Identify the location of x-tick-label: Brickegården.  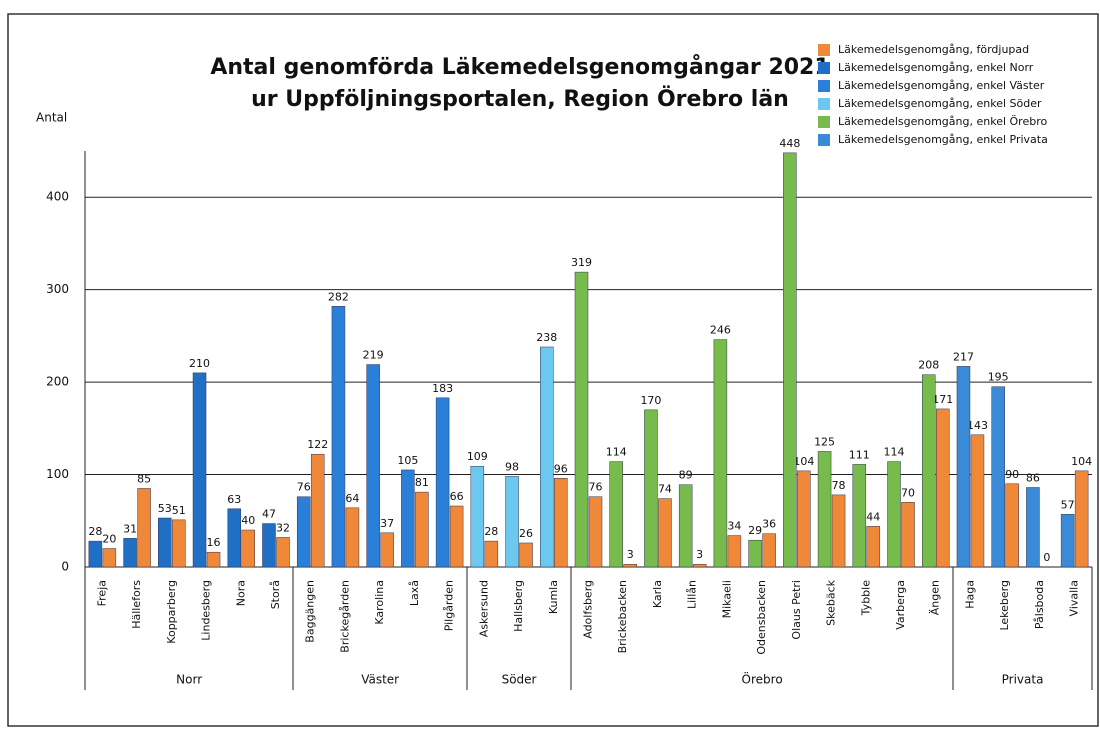
(344, 616).